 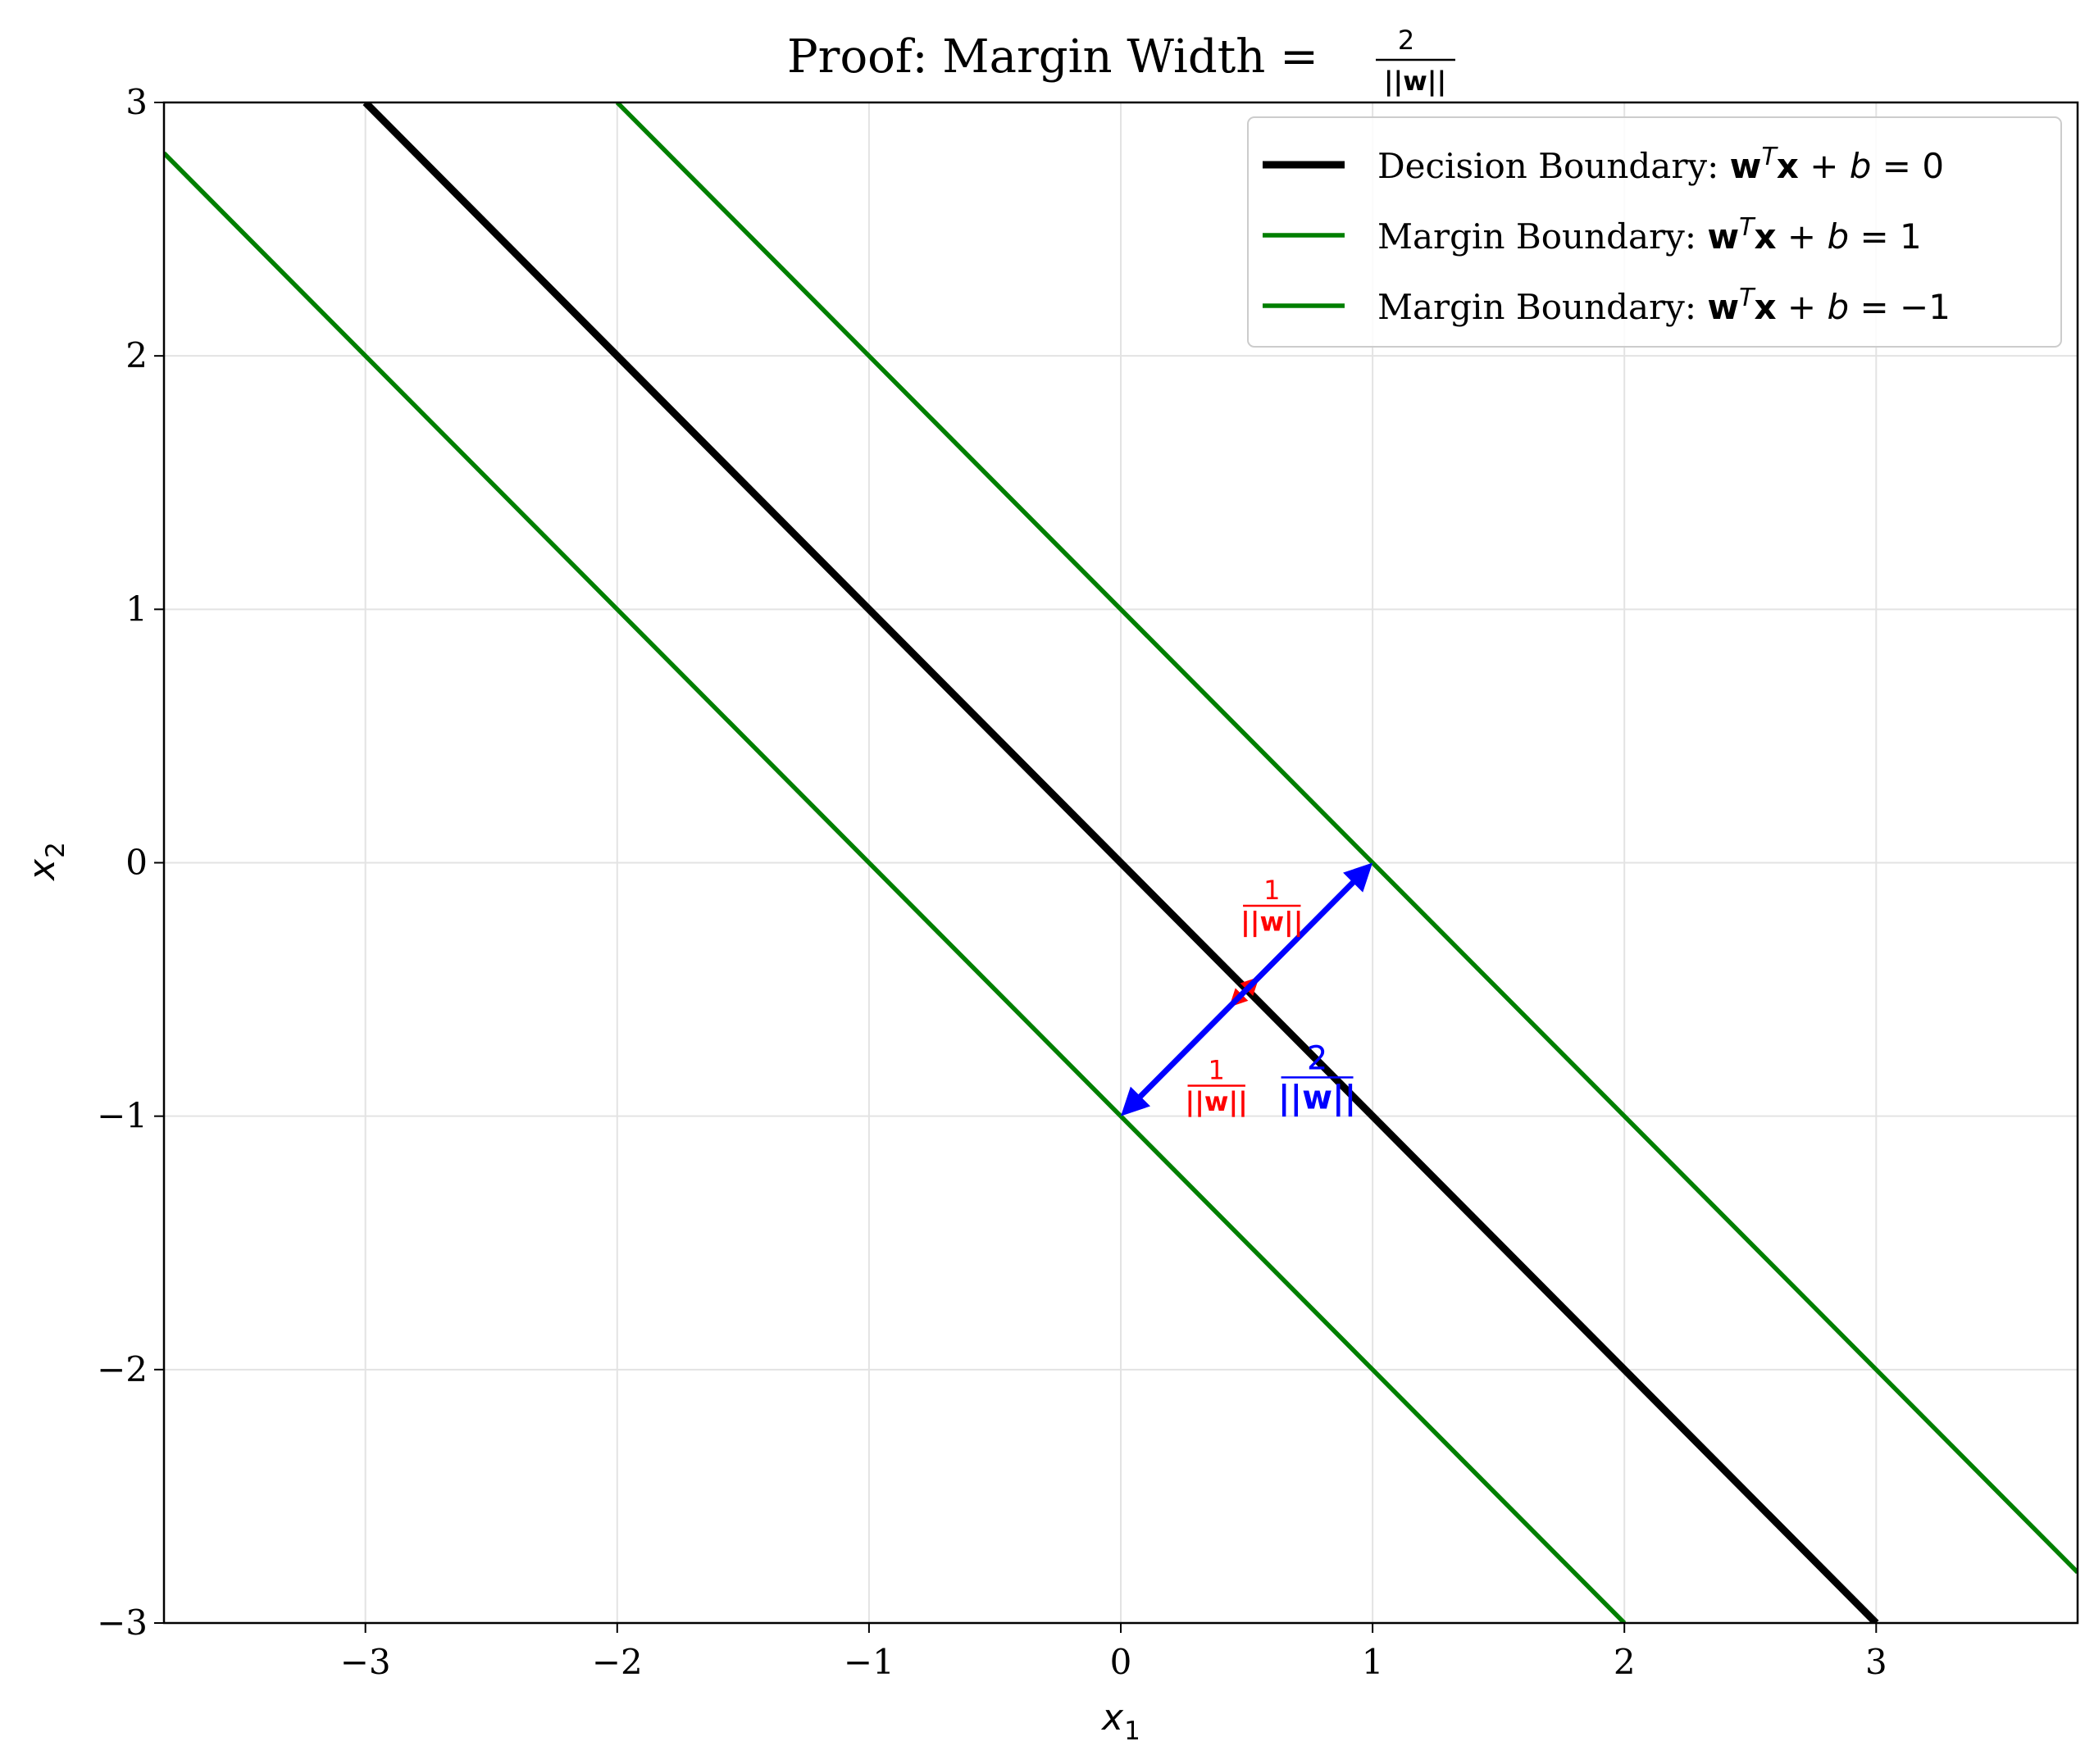 I want to click on full-width-arrow-a, so click(x=1302, y=934).